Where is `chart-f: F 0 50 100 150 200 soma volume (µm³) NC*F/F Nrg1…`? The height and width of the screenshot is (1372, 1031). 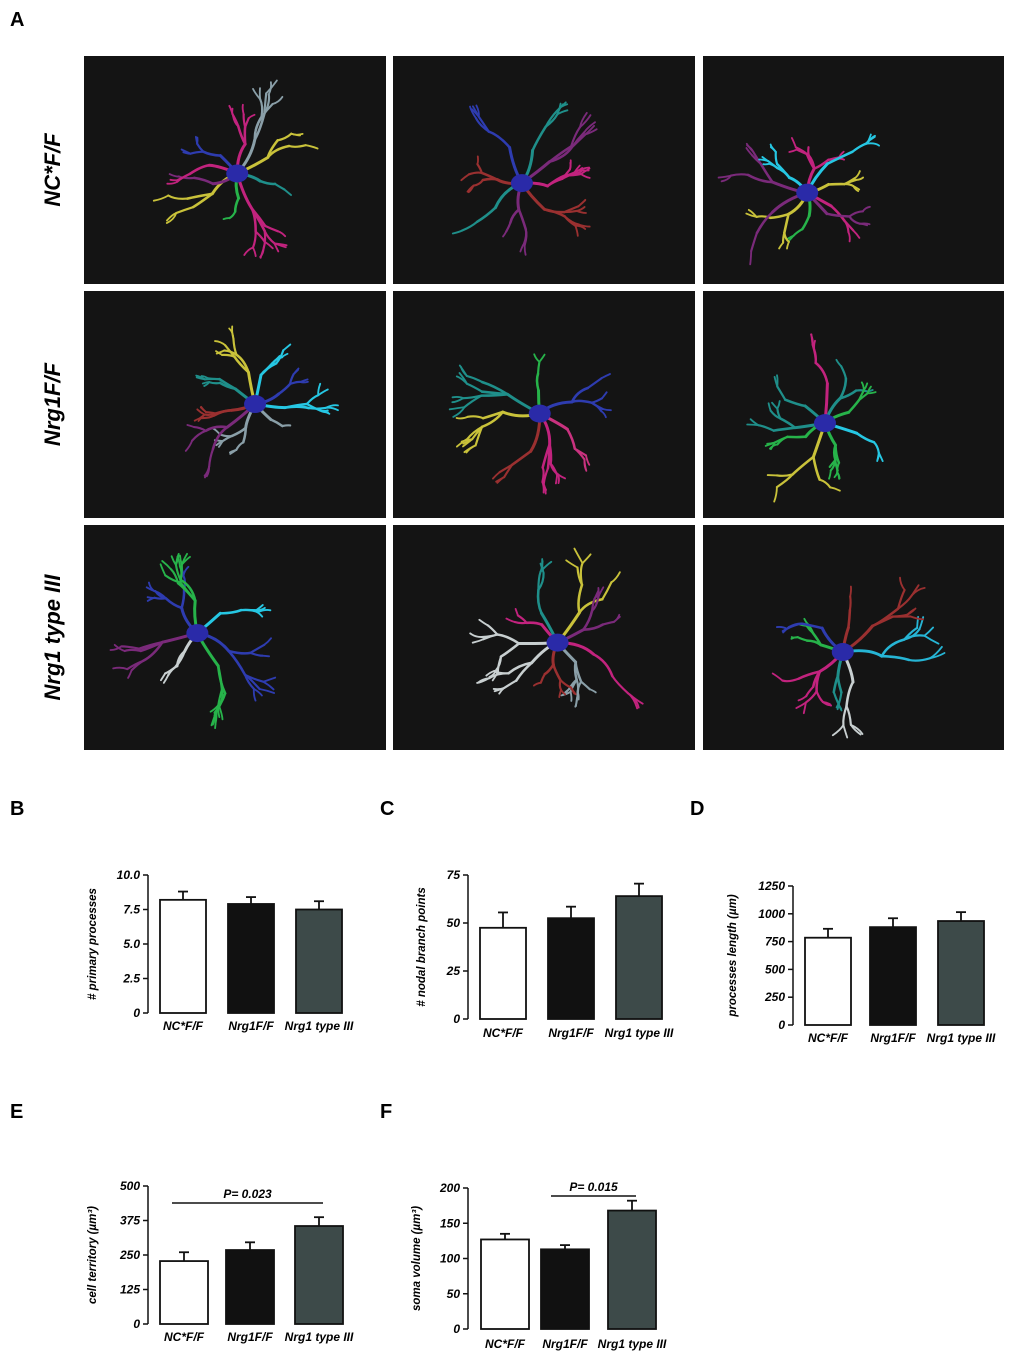 chart-f: F 0 50 100 150 200 soma volume (µm³) NC*F/F Nrg1… is located at coordinates (523, 1226).